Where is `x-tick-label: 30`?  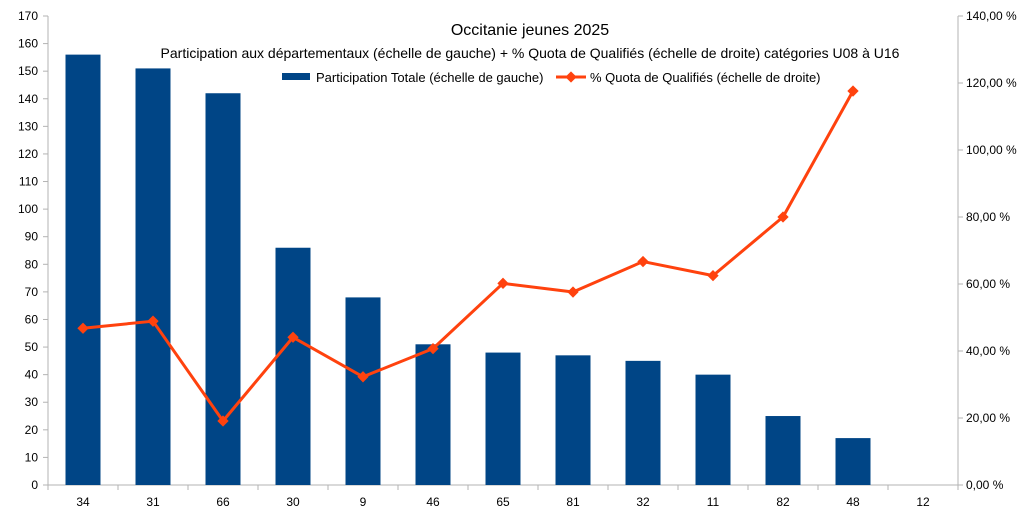 x-tick-label: 30 is located at coordinates (293, 502).